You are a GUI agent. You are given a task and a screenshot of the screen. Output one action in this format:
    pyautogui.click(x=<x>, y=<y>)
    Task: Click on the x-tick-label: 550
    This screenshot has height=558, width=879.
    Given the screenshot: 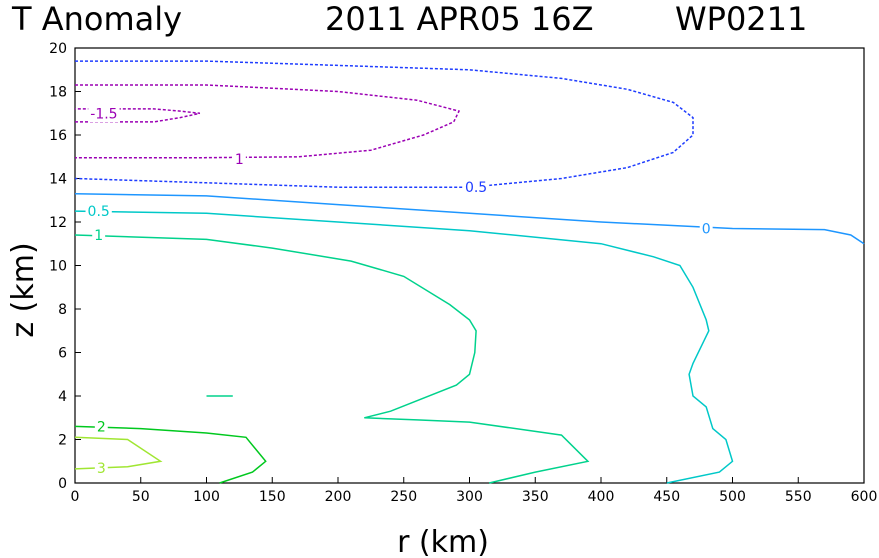 What is the action you would take?
    pyautogui.click(x=798, y=497)
    